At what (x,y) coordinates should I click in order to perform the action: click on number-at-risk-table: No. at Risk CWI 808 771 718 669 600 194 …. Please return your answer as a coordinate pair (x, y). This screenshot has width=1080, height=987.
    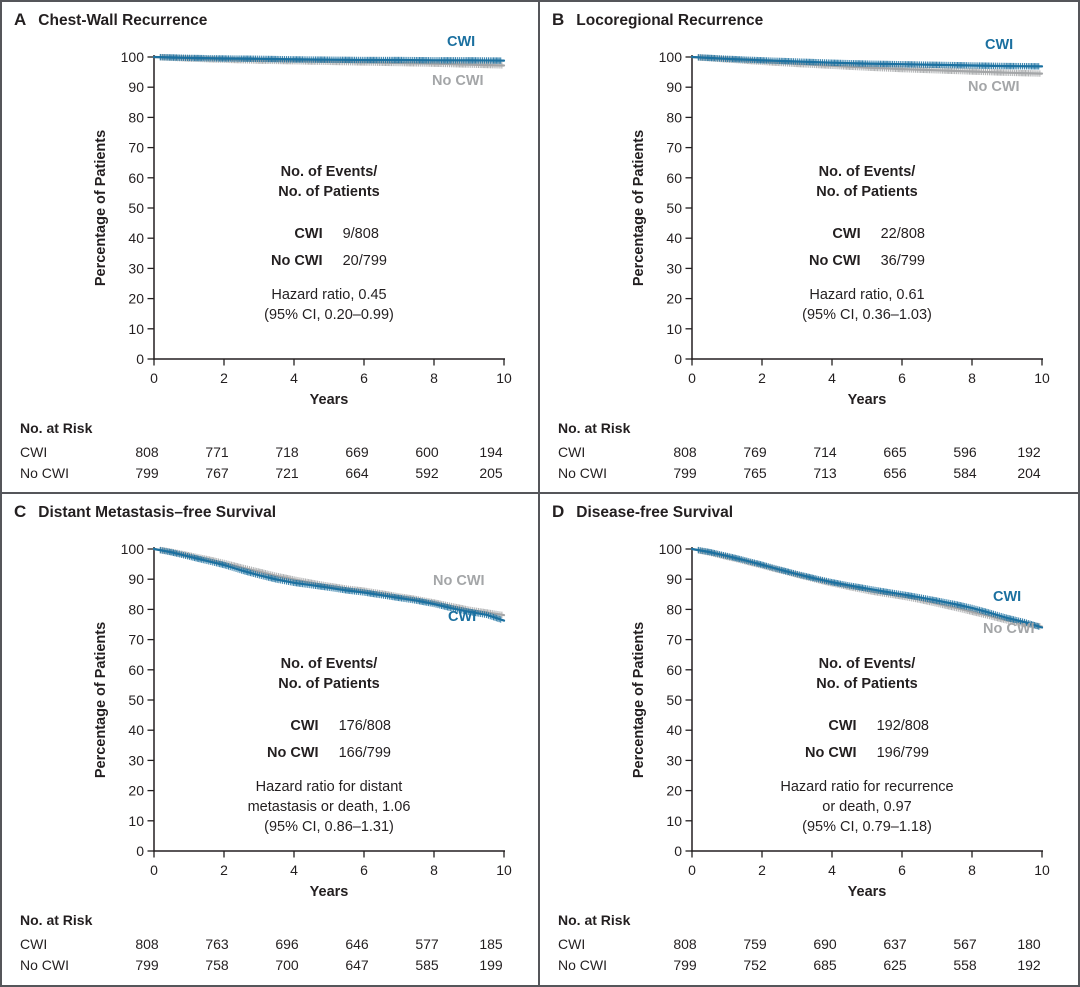
    Looking at the image, I should click on (270, 455).